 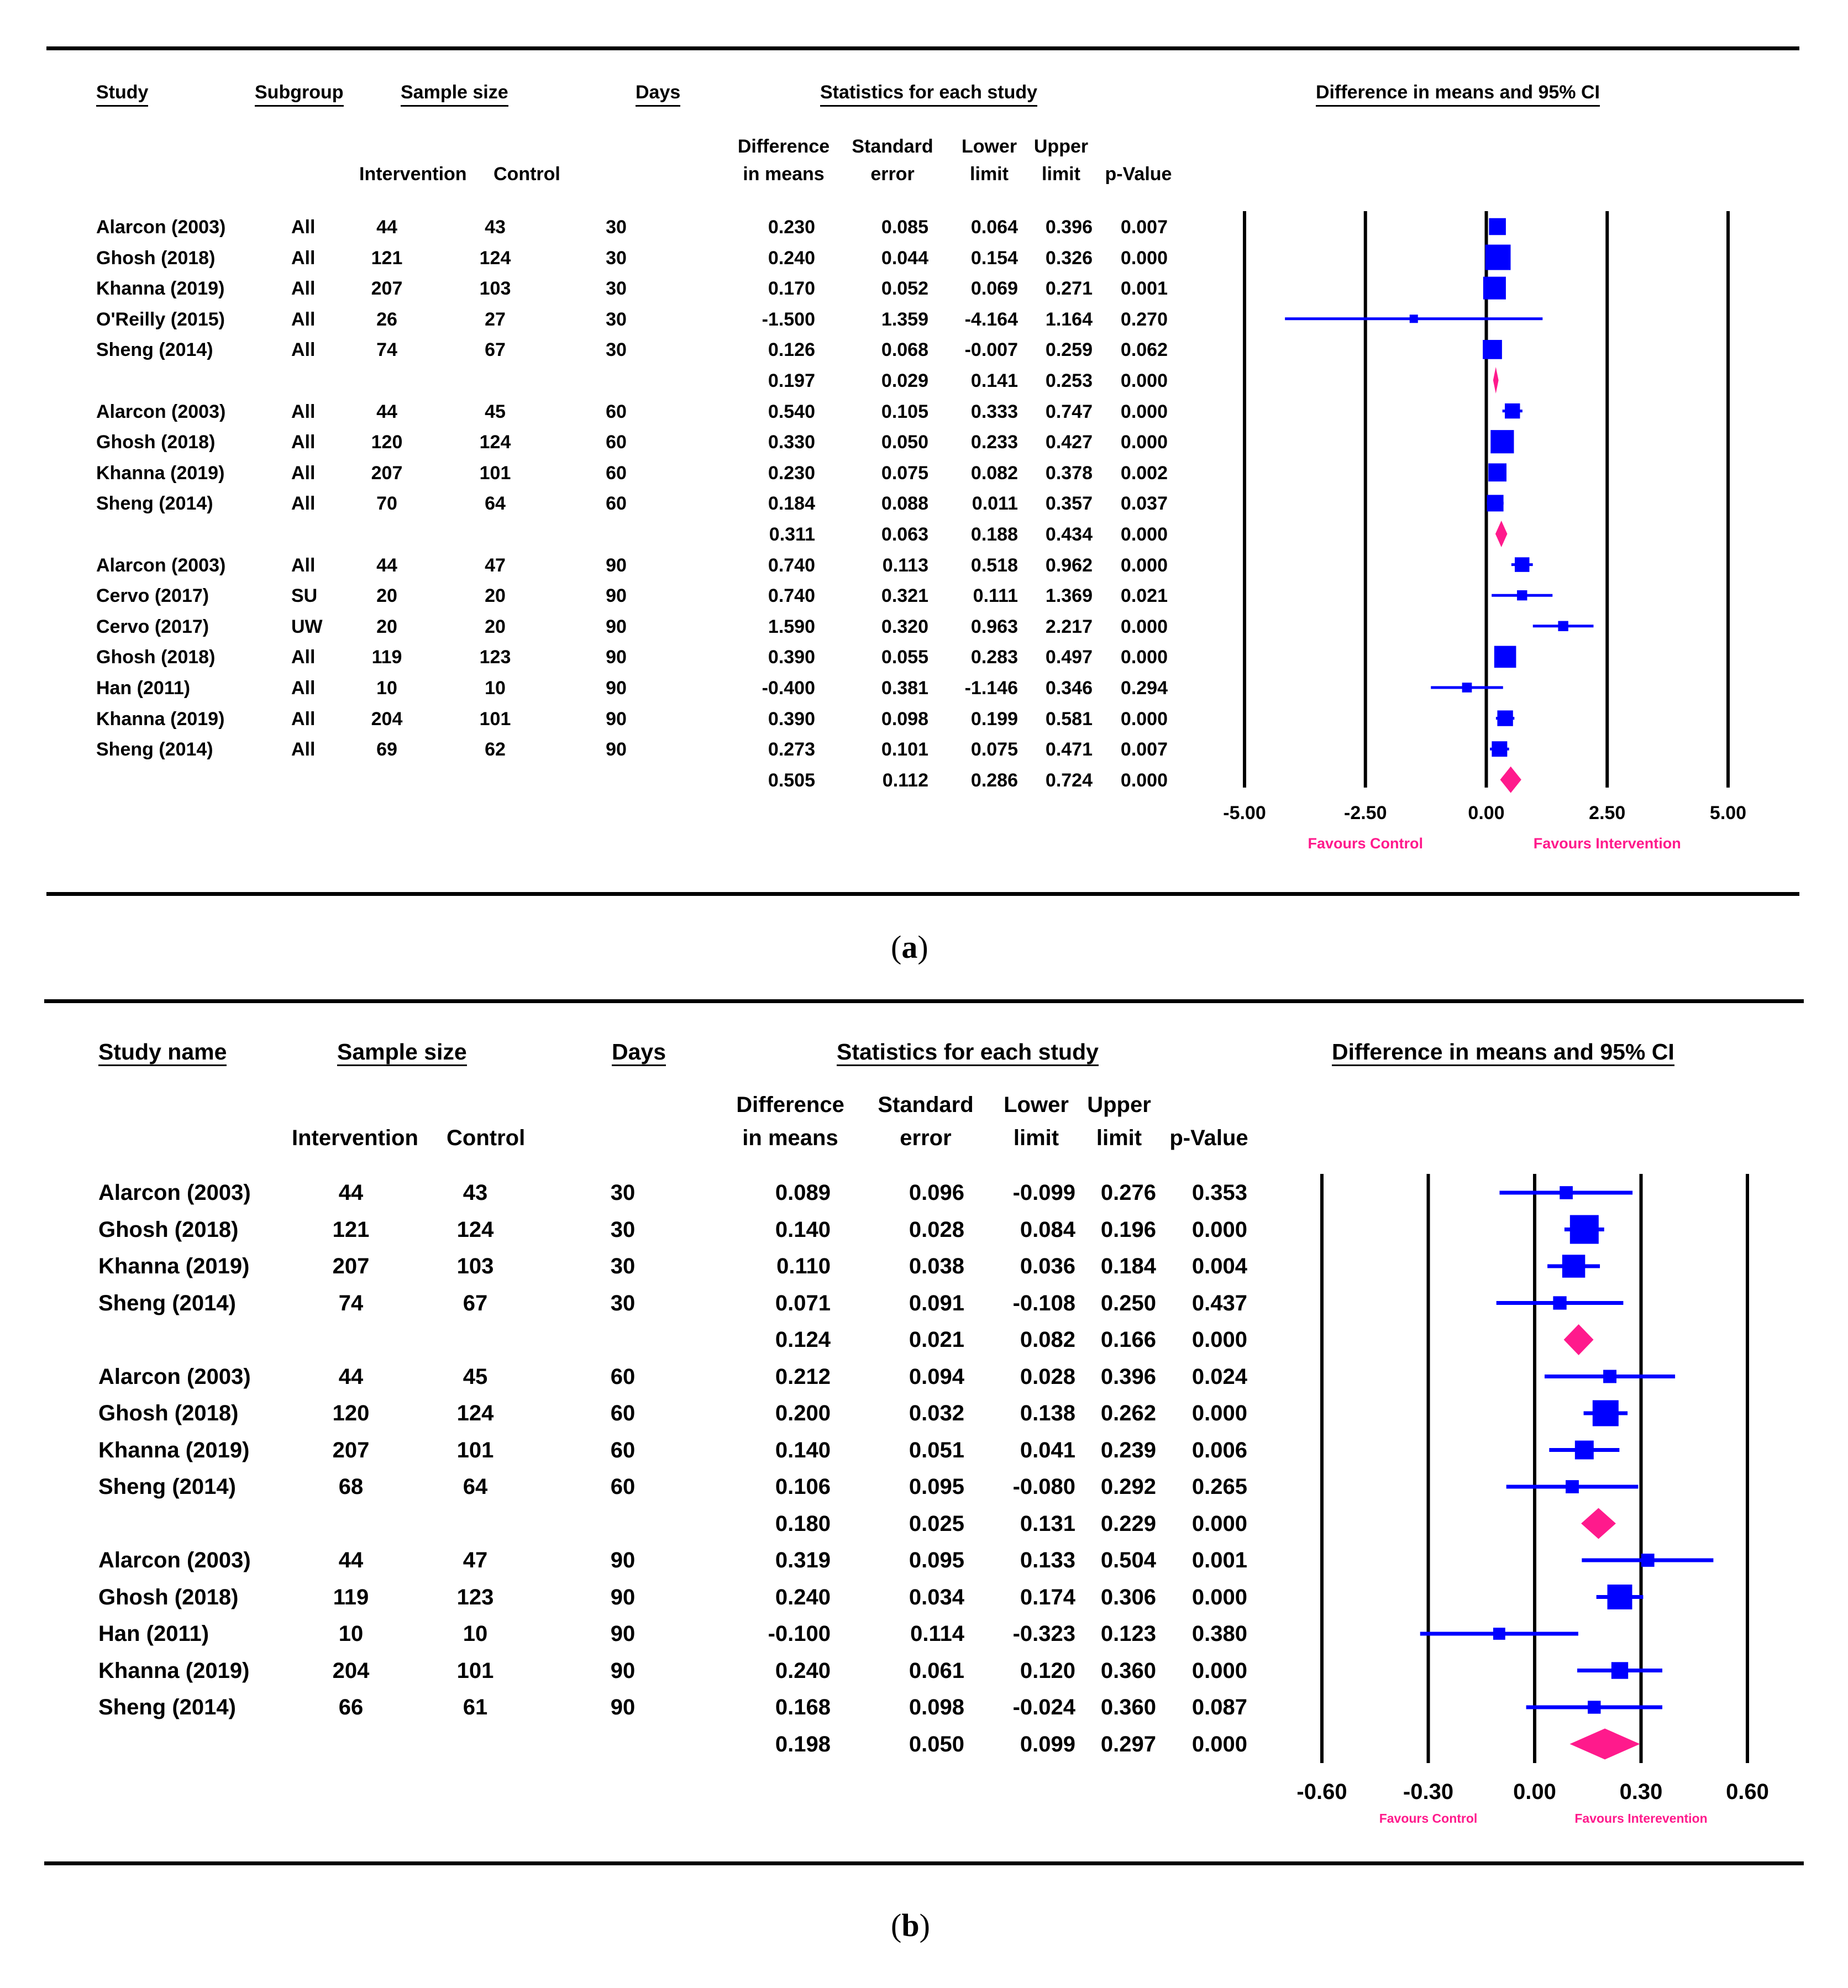 What do you see at coordinates (1128, 1597) in the screenshot?
I see `cell-upper: 0.306` at bounding box center [1128, 1597].